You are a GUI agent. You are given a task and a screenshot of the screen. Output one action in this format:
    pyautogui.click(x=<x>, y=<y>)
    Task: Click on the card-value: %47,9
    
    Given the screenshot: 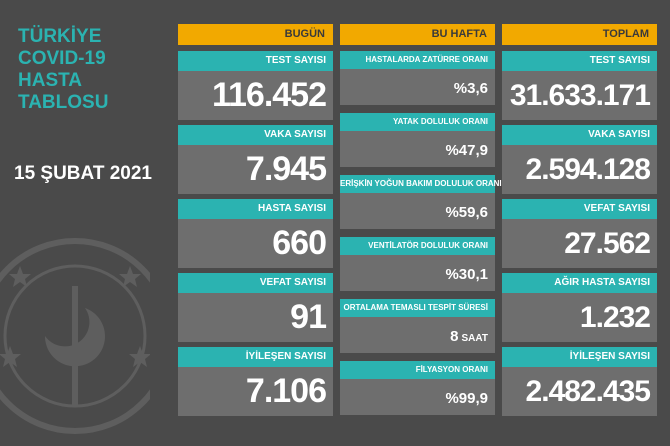 What is the action you would take?
    pyautogui.click(x=417, y=149)
    